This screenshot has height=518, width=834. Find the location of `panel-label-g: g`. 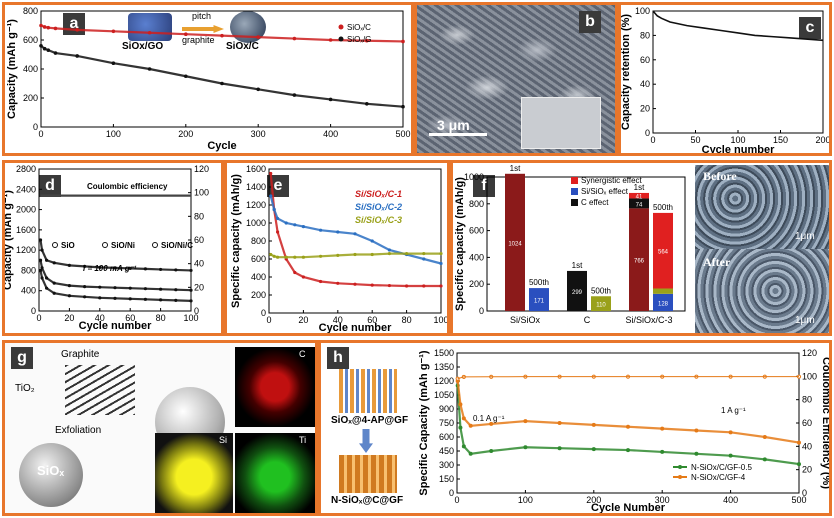

panel-label-g: g is located at coordinates (22, 358).